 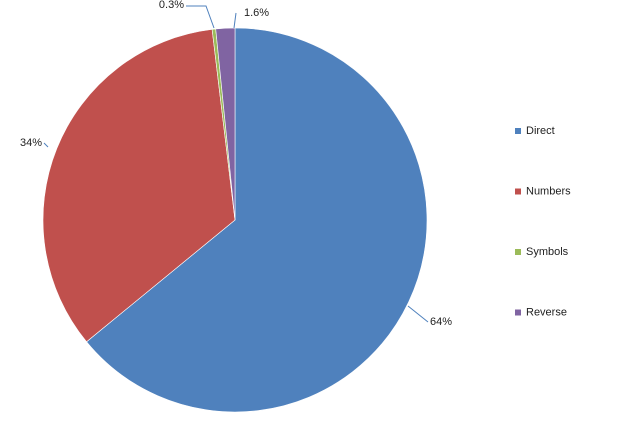 I want to click on legend-label: Symbols, so click(x=547, y=252).